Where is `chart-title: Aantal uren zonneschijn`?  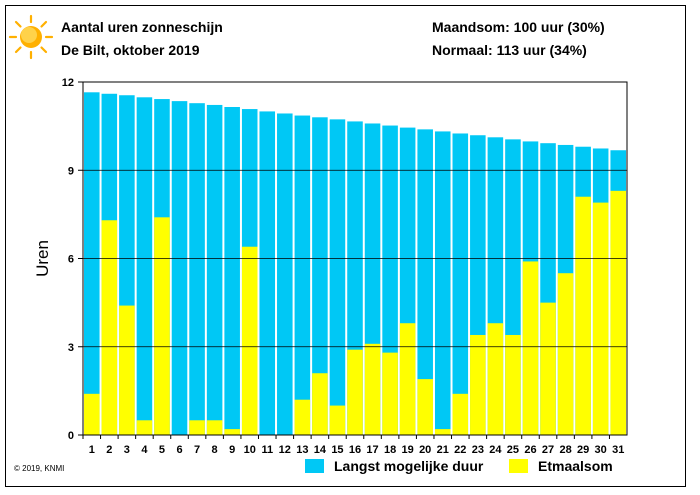 chart-title: Aantal uren zonneschijn is located at coordinates (142, 27).